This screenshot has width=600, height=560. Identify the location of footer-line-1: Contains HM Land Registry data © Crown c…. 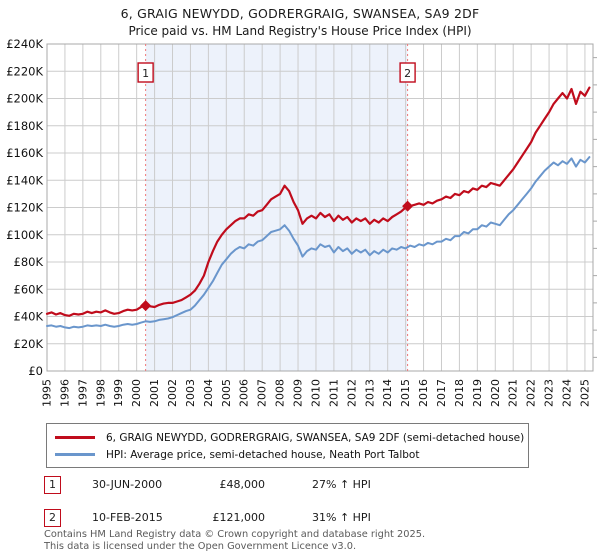
(235, 534).